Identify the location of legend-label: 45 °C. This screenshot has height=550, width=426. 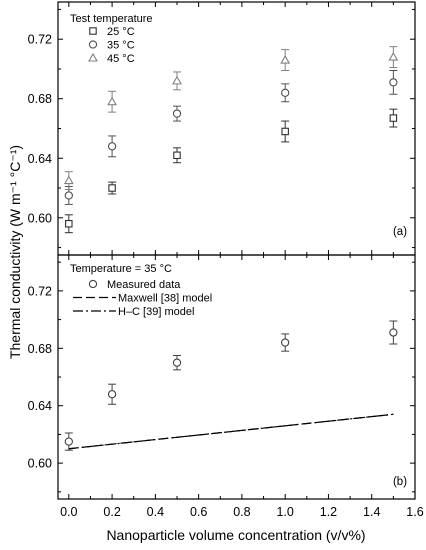
(121, 59).